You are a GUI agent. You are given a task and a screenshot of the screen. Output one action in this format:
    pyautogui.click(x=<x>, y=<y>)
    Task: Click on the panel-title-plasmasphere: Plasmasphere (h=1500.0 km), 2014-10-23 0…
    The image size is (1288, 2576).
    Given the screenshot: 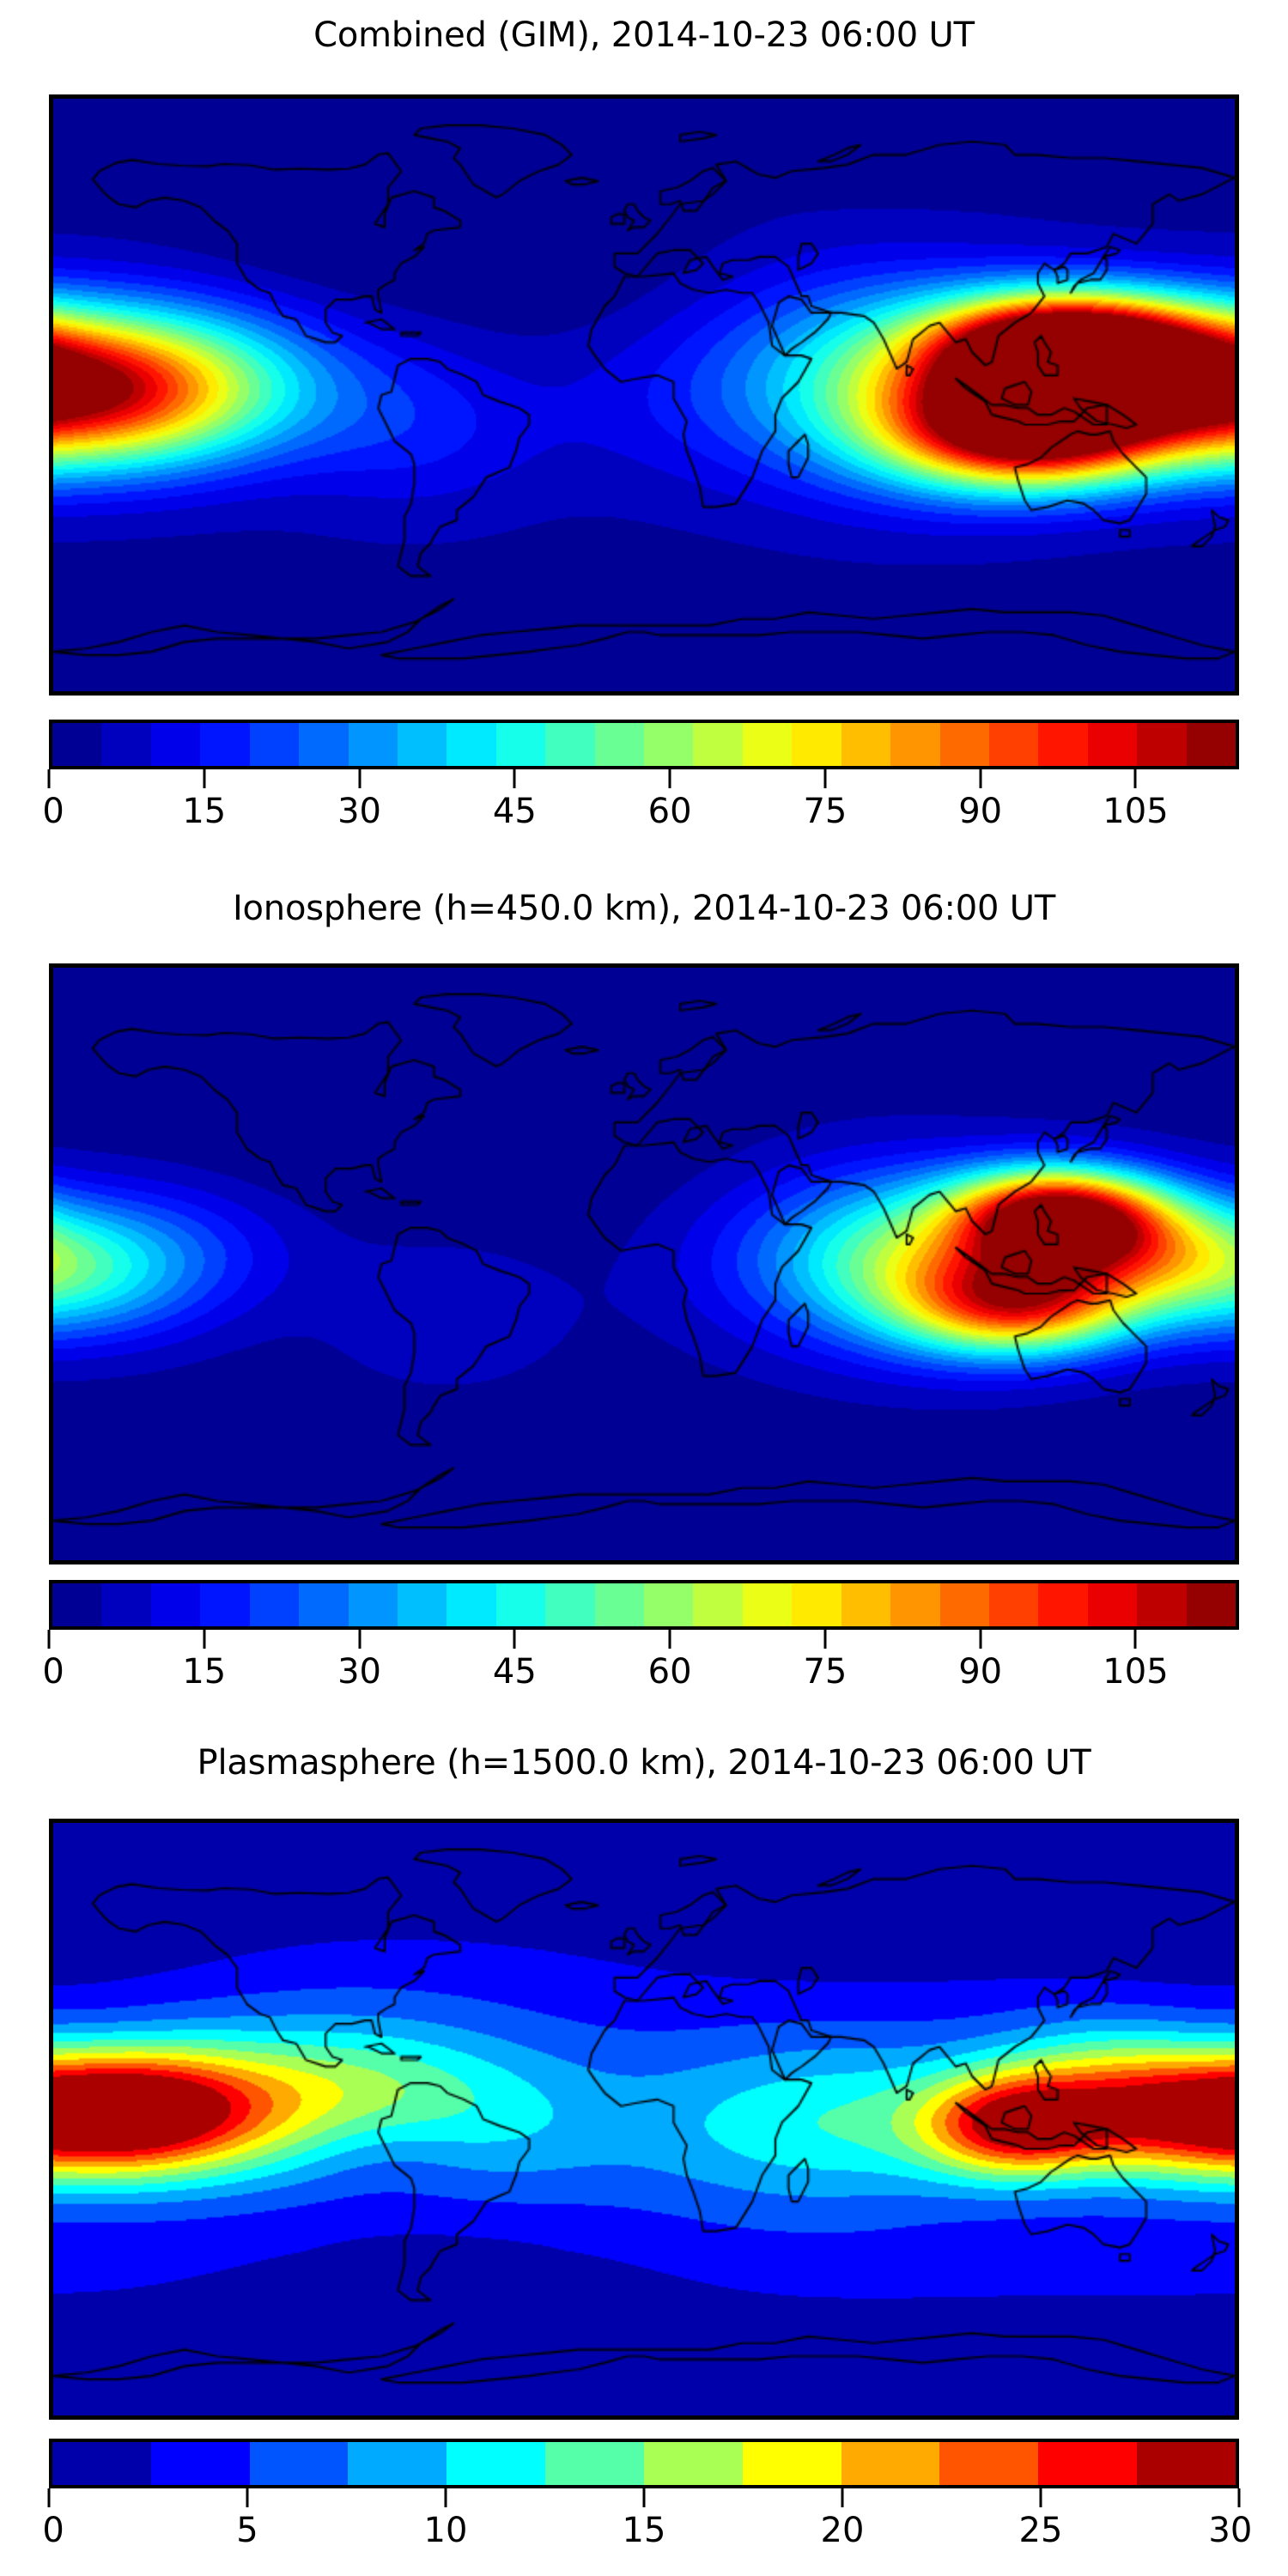 What is the action you would take?
    pyautogui.click(x=644, y=1763)
    